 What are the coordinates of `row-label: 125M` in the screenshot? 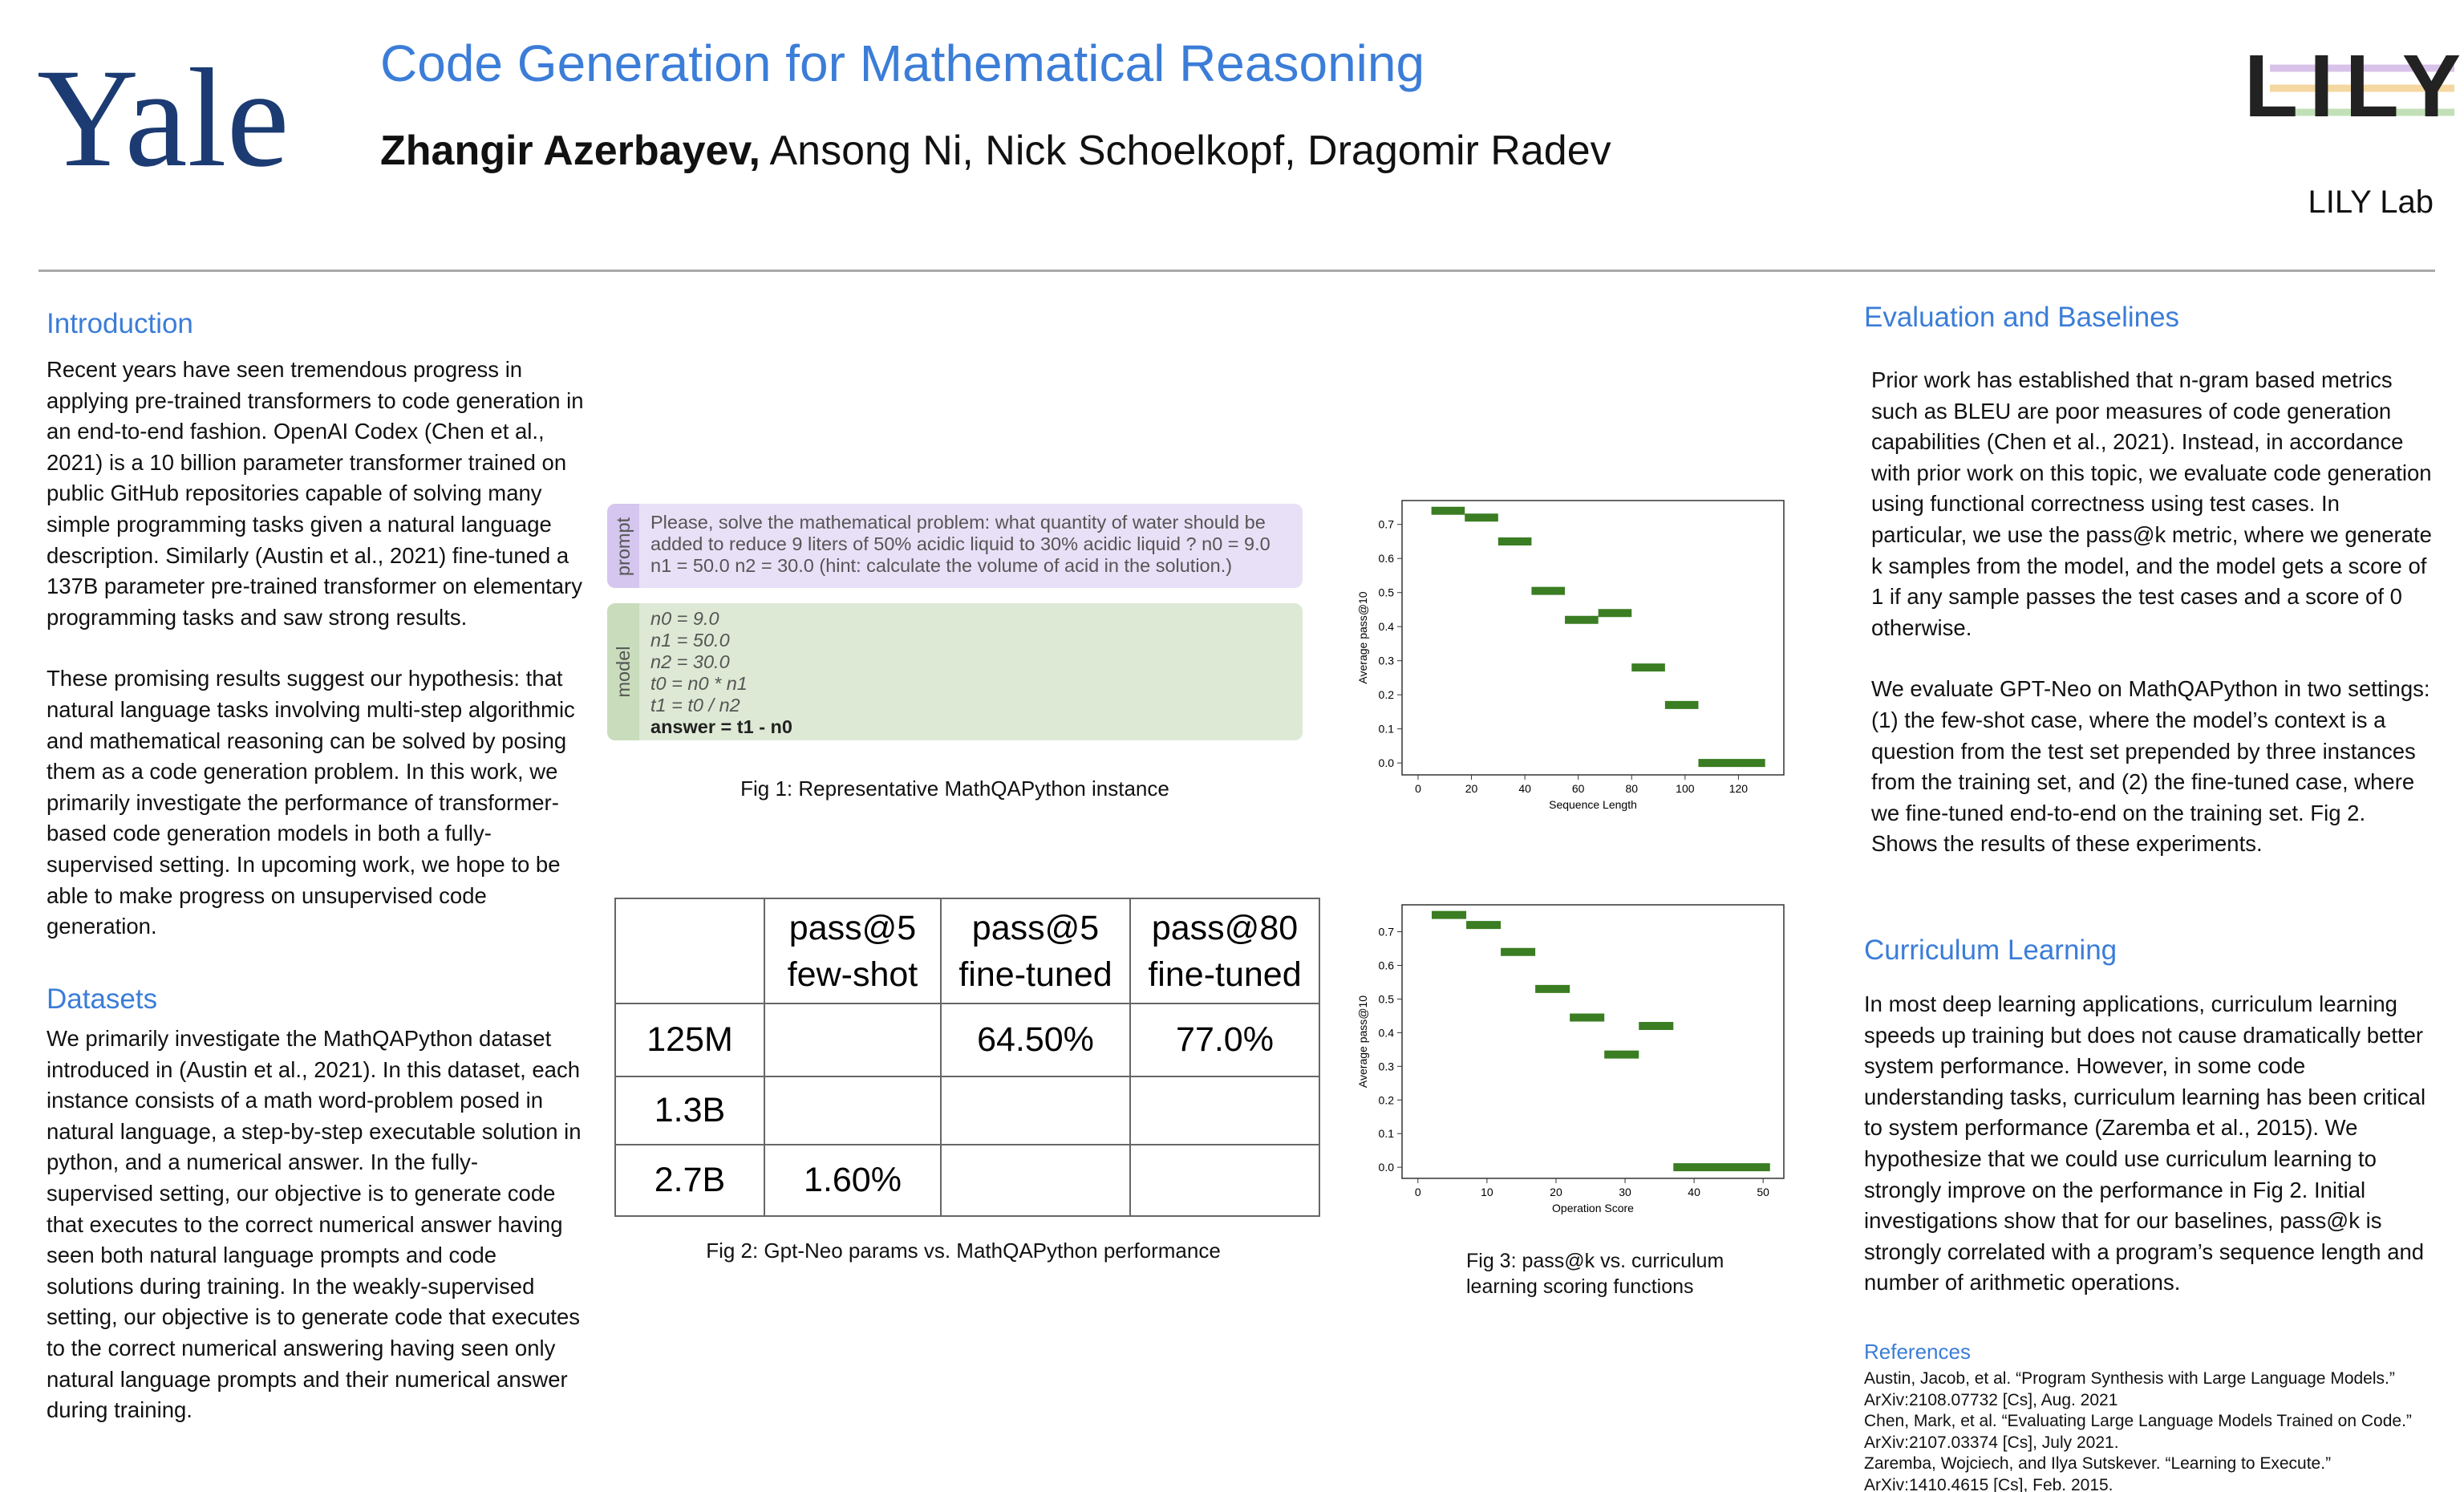 It's located at (689, 1040).